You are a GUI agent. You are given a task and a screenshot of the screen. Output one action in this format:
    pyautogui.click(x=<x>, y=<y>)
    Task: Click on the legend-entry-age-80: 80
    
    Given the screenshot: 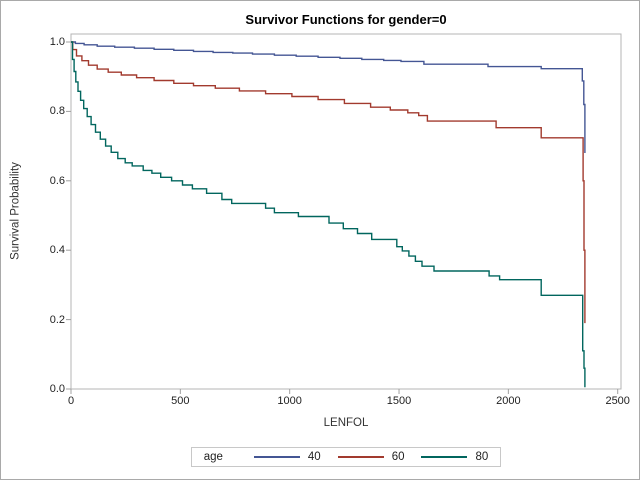 What is the action you would take?
    pyautogui.click(x=454, y=457)
    